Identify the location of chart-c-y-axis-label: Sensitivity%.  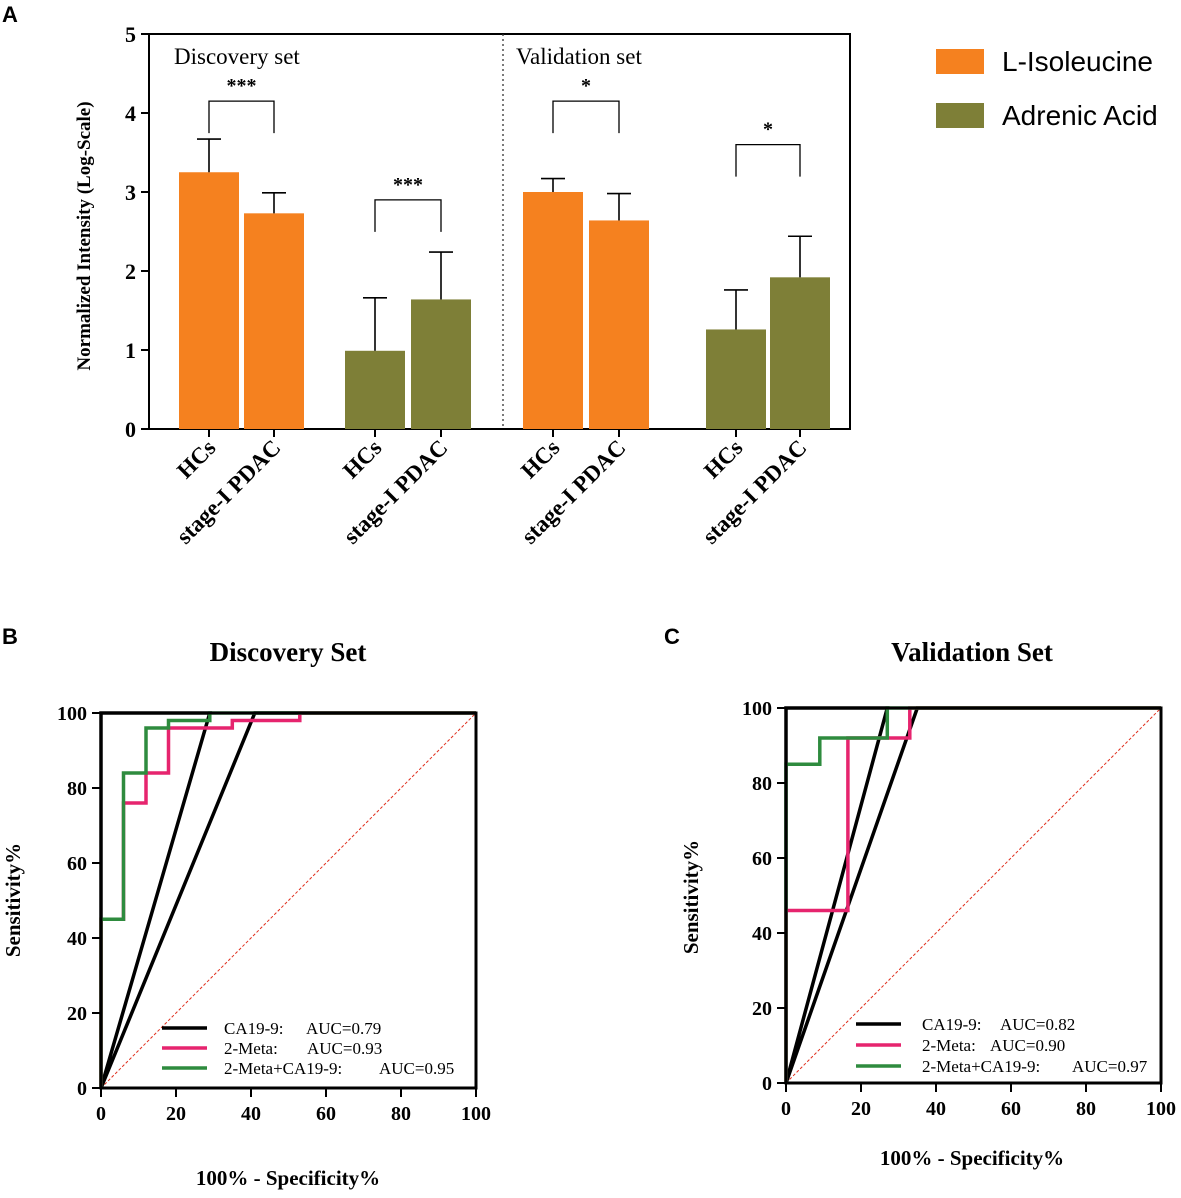
(691, 897).